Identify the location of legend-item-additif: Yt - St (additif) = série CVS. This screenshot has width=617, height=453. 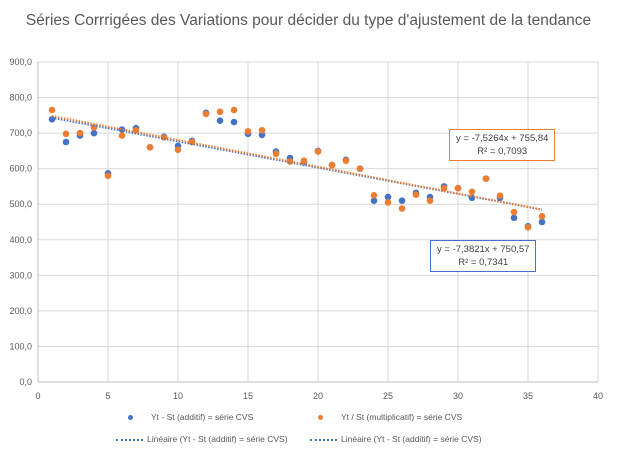
(190, 417).